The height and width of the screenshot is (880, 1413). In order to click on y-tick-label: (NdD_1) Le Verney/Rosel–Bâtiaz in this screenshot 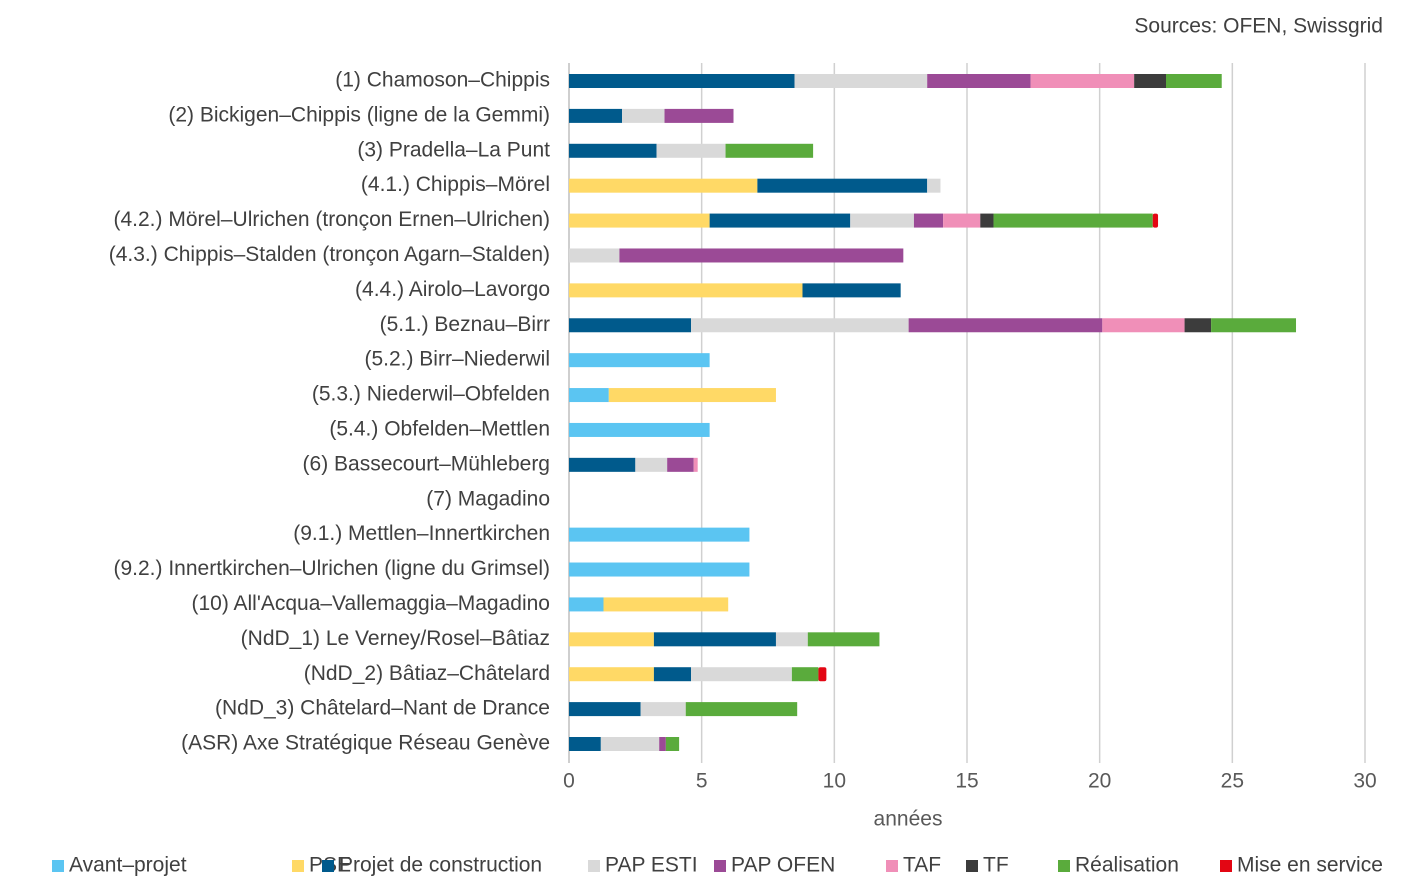, I will do `click(395, 638)`.